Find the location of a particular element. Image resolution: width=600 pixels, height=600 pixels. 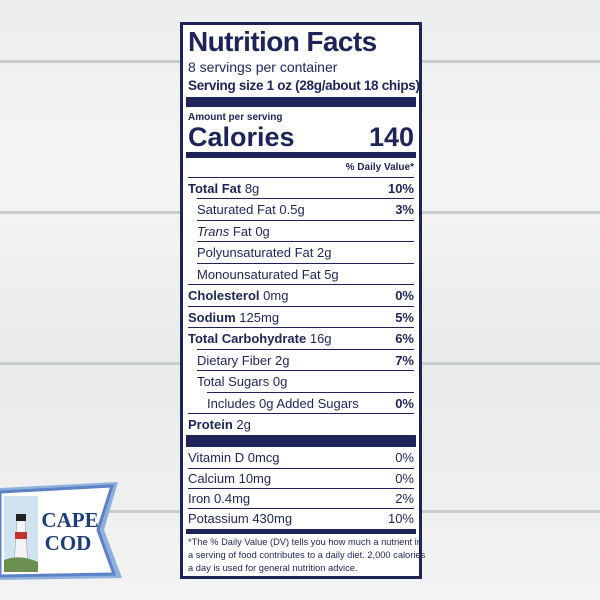

vitamin-amount: 0.4mg is located at coordinates (232, 498).